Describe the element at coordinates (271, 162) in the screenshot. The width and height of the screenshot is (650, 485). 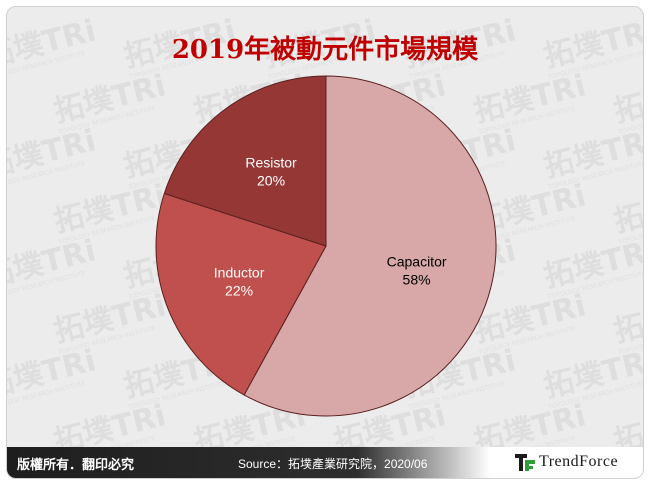
I see `slice-label-resistor: Resistor` at that location.